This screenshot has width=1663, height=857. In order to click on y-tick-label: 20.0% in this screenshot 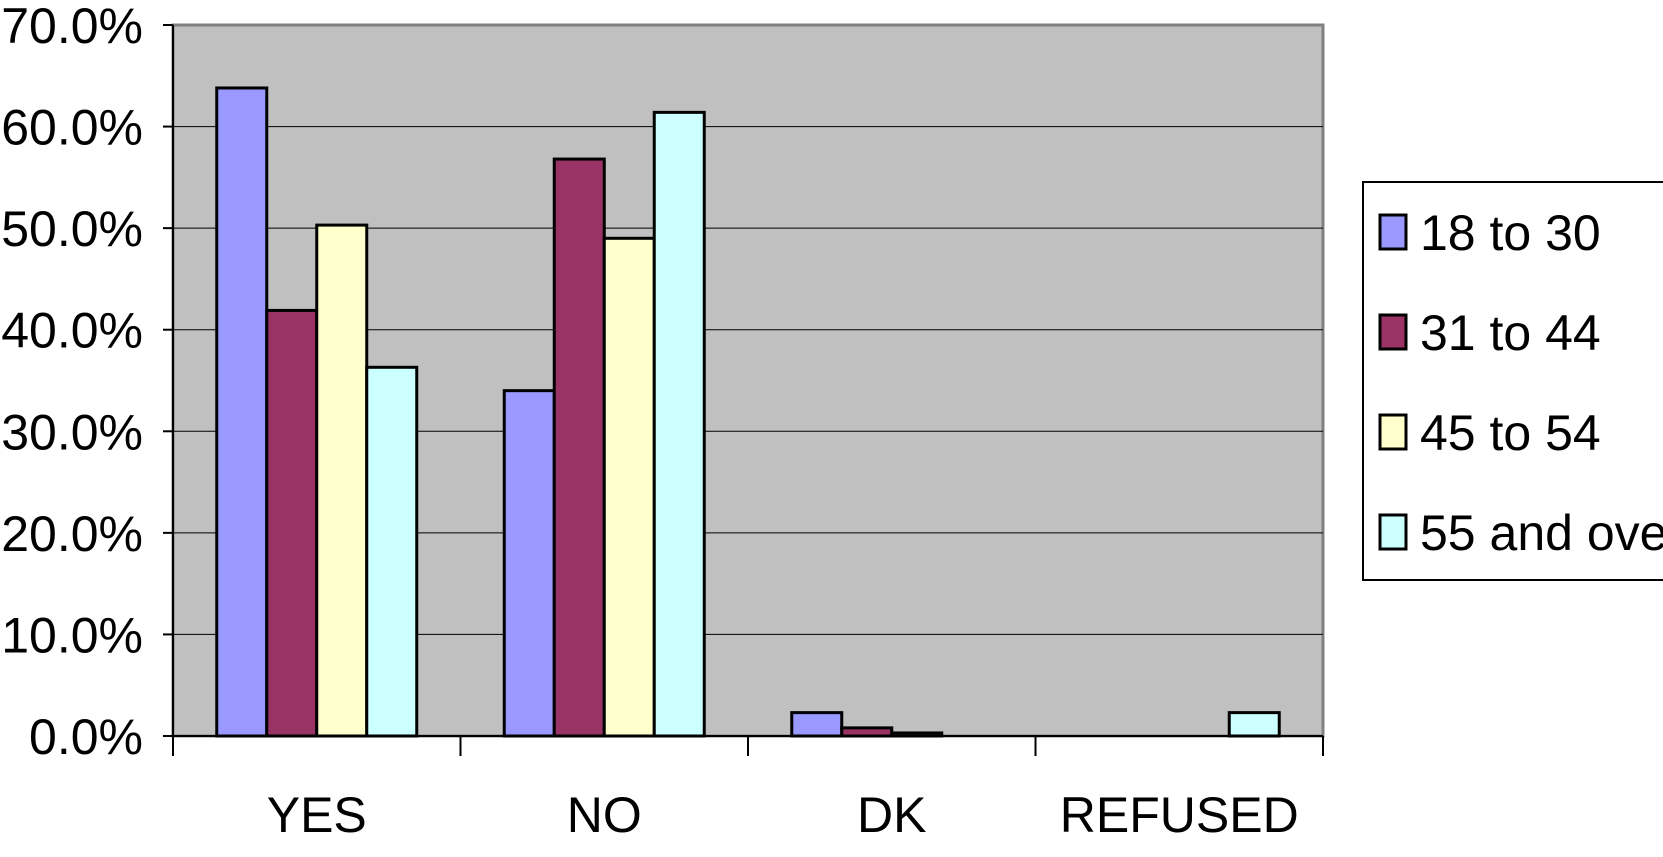, I will do `click(72, 534)`.